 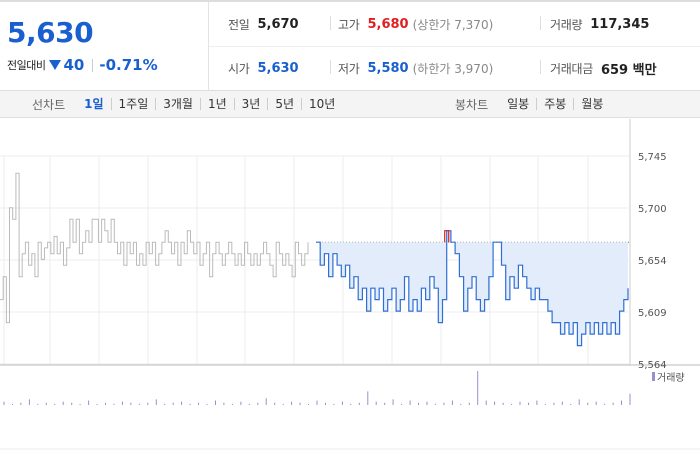 I want to click on high-mark, so click(x=447, y=236).